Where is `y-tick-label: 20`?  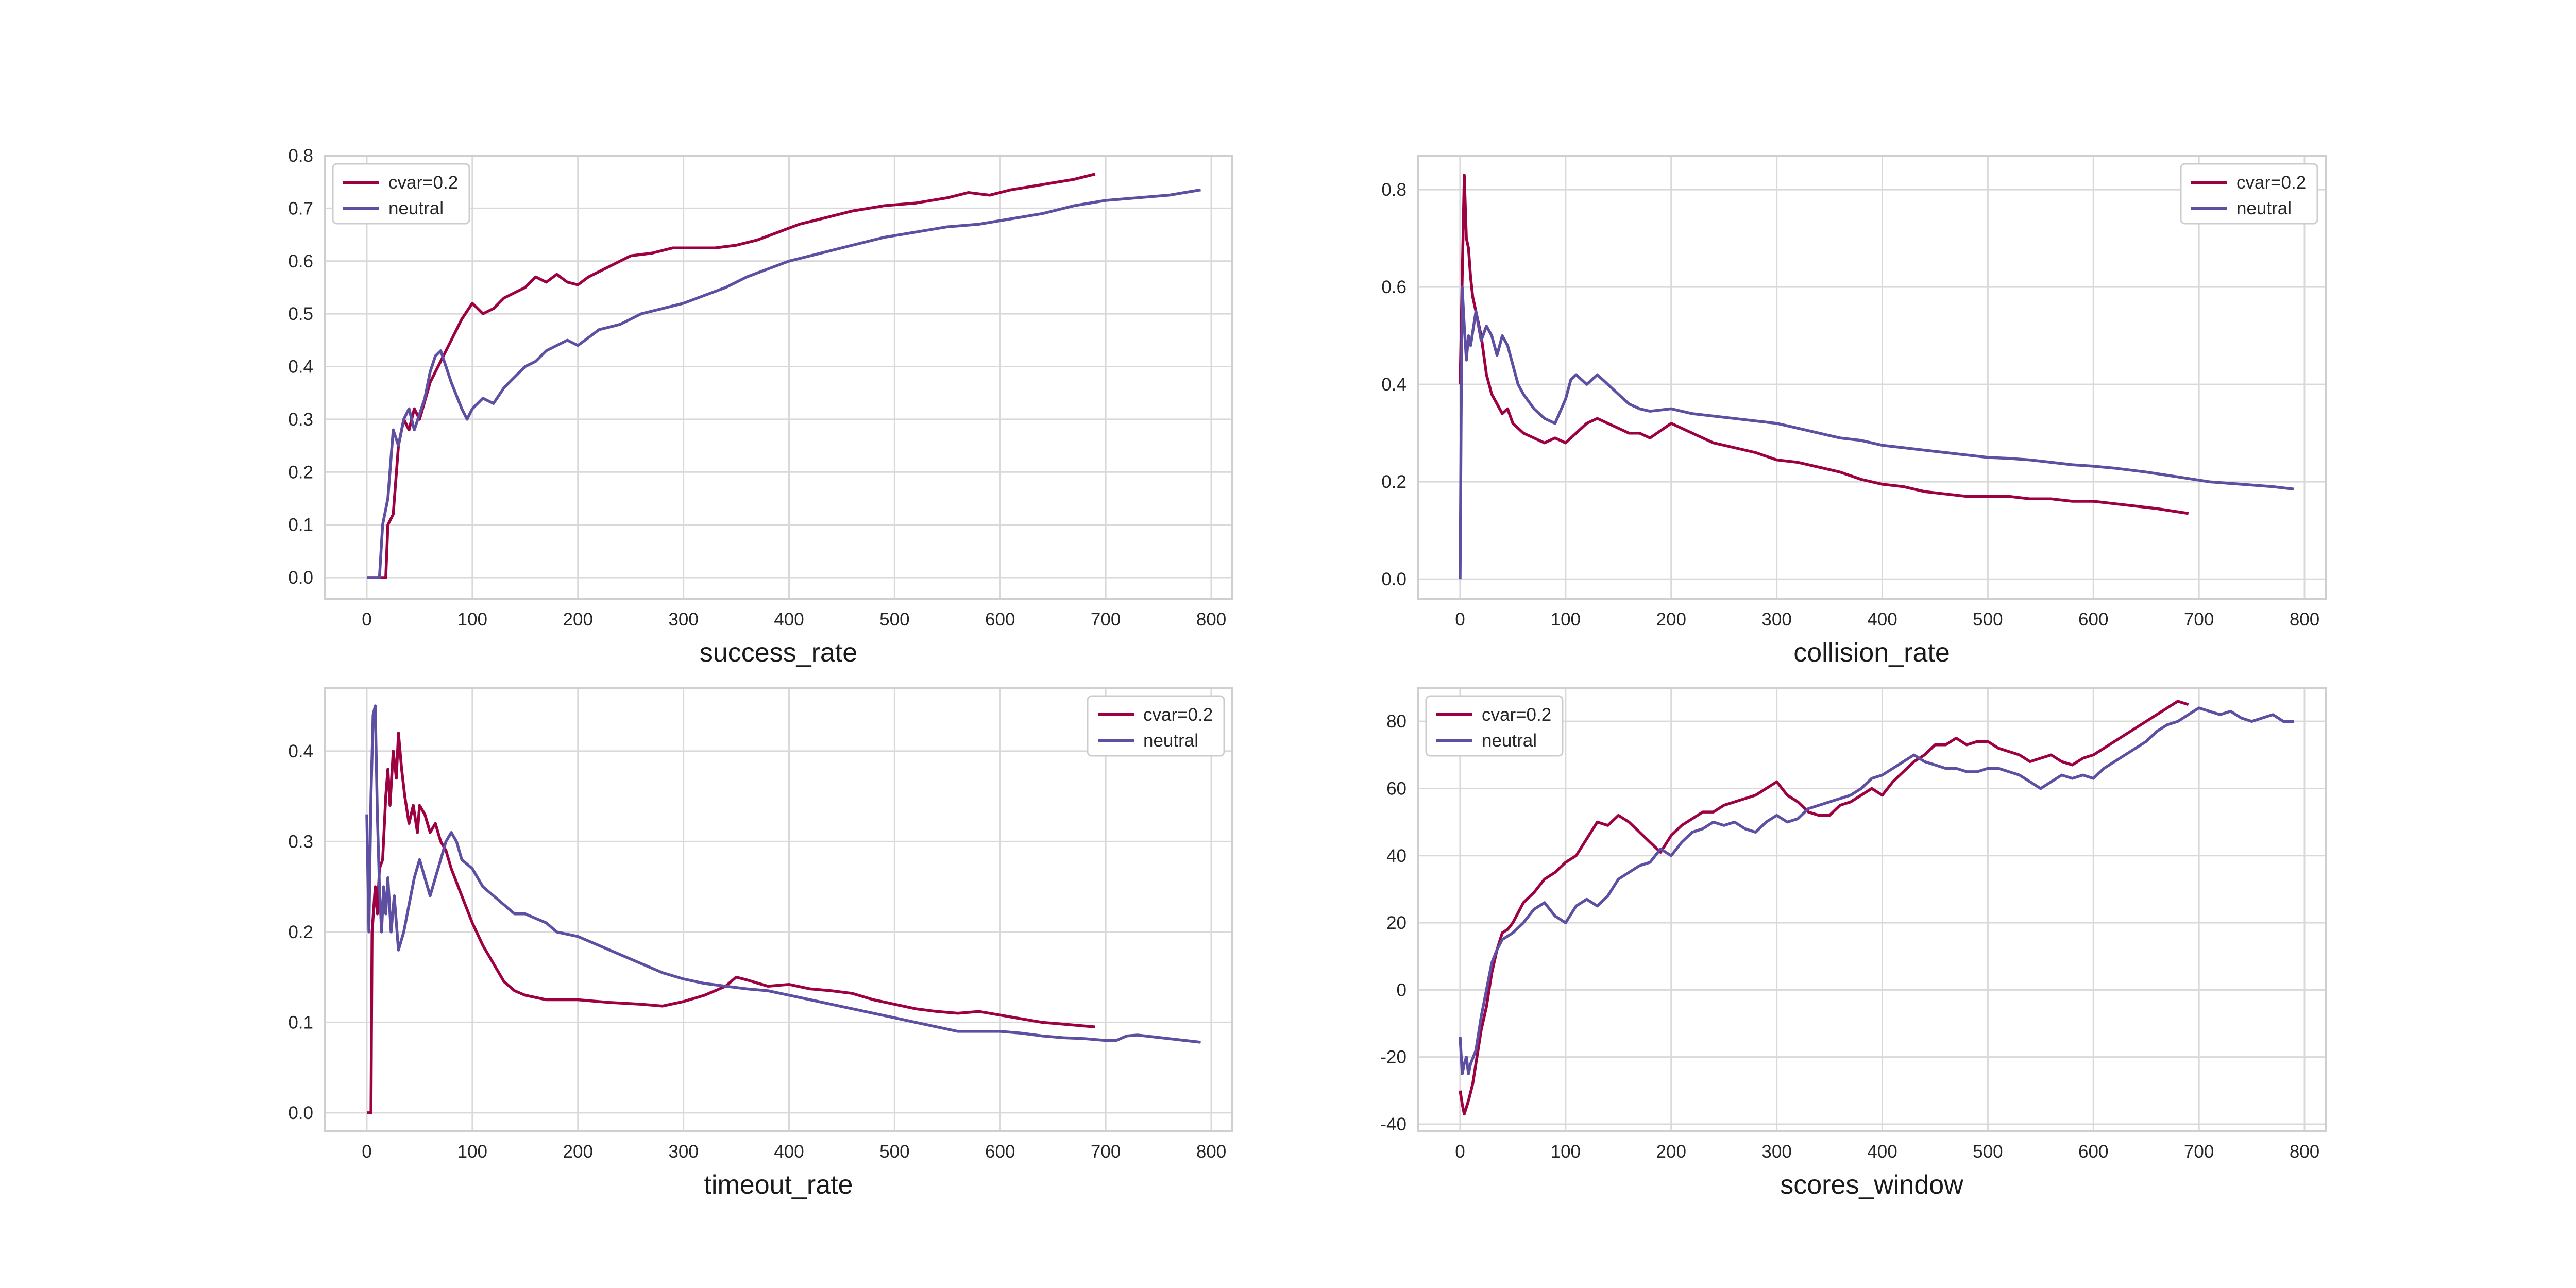
y-tick-label: 20 is located at coordinates (1396, 923).